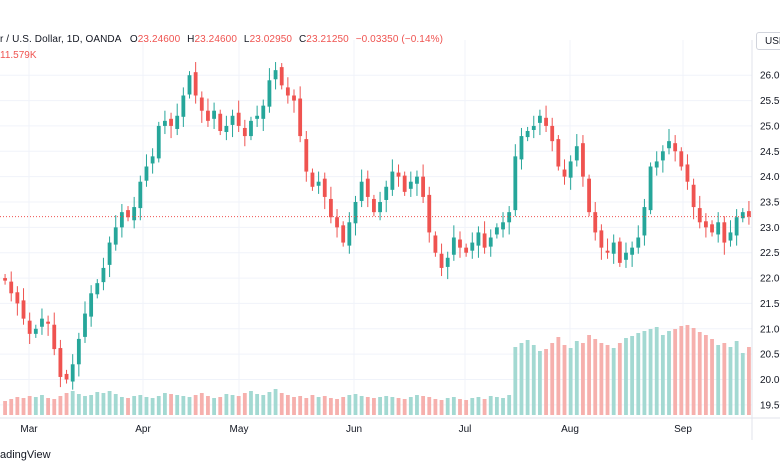 Image resolution: width=780 pixels, height=470 pixels. I want to click on y-tick-label: 26.00, so click(770, 76).